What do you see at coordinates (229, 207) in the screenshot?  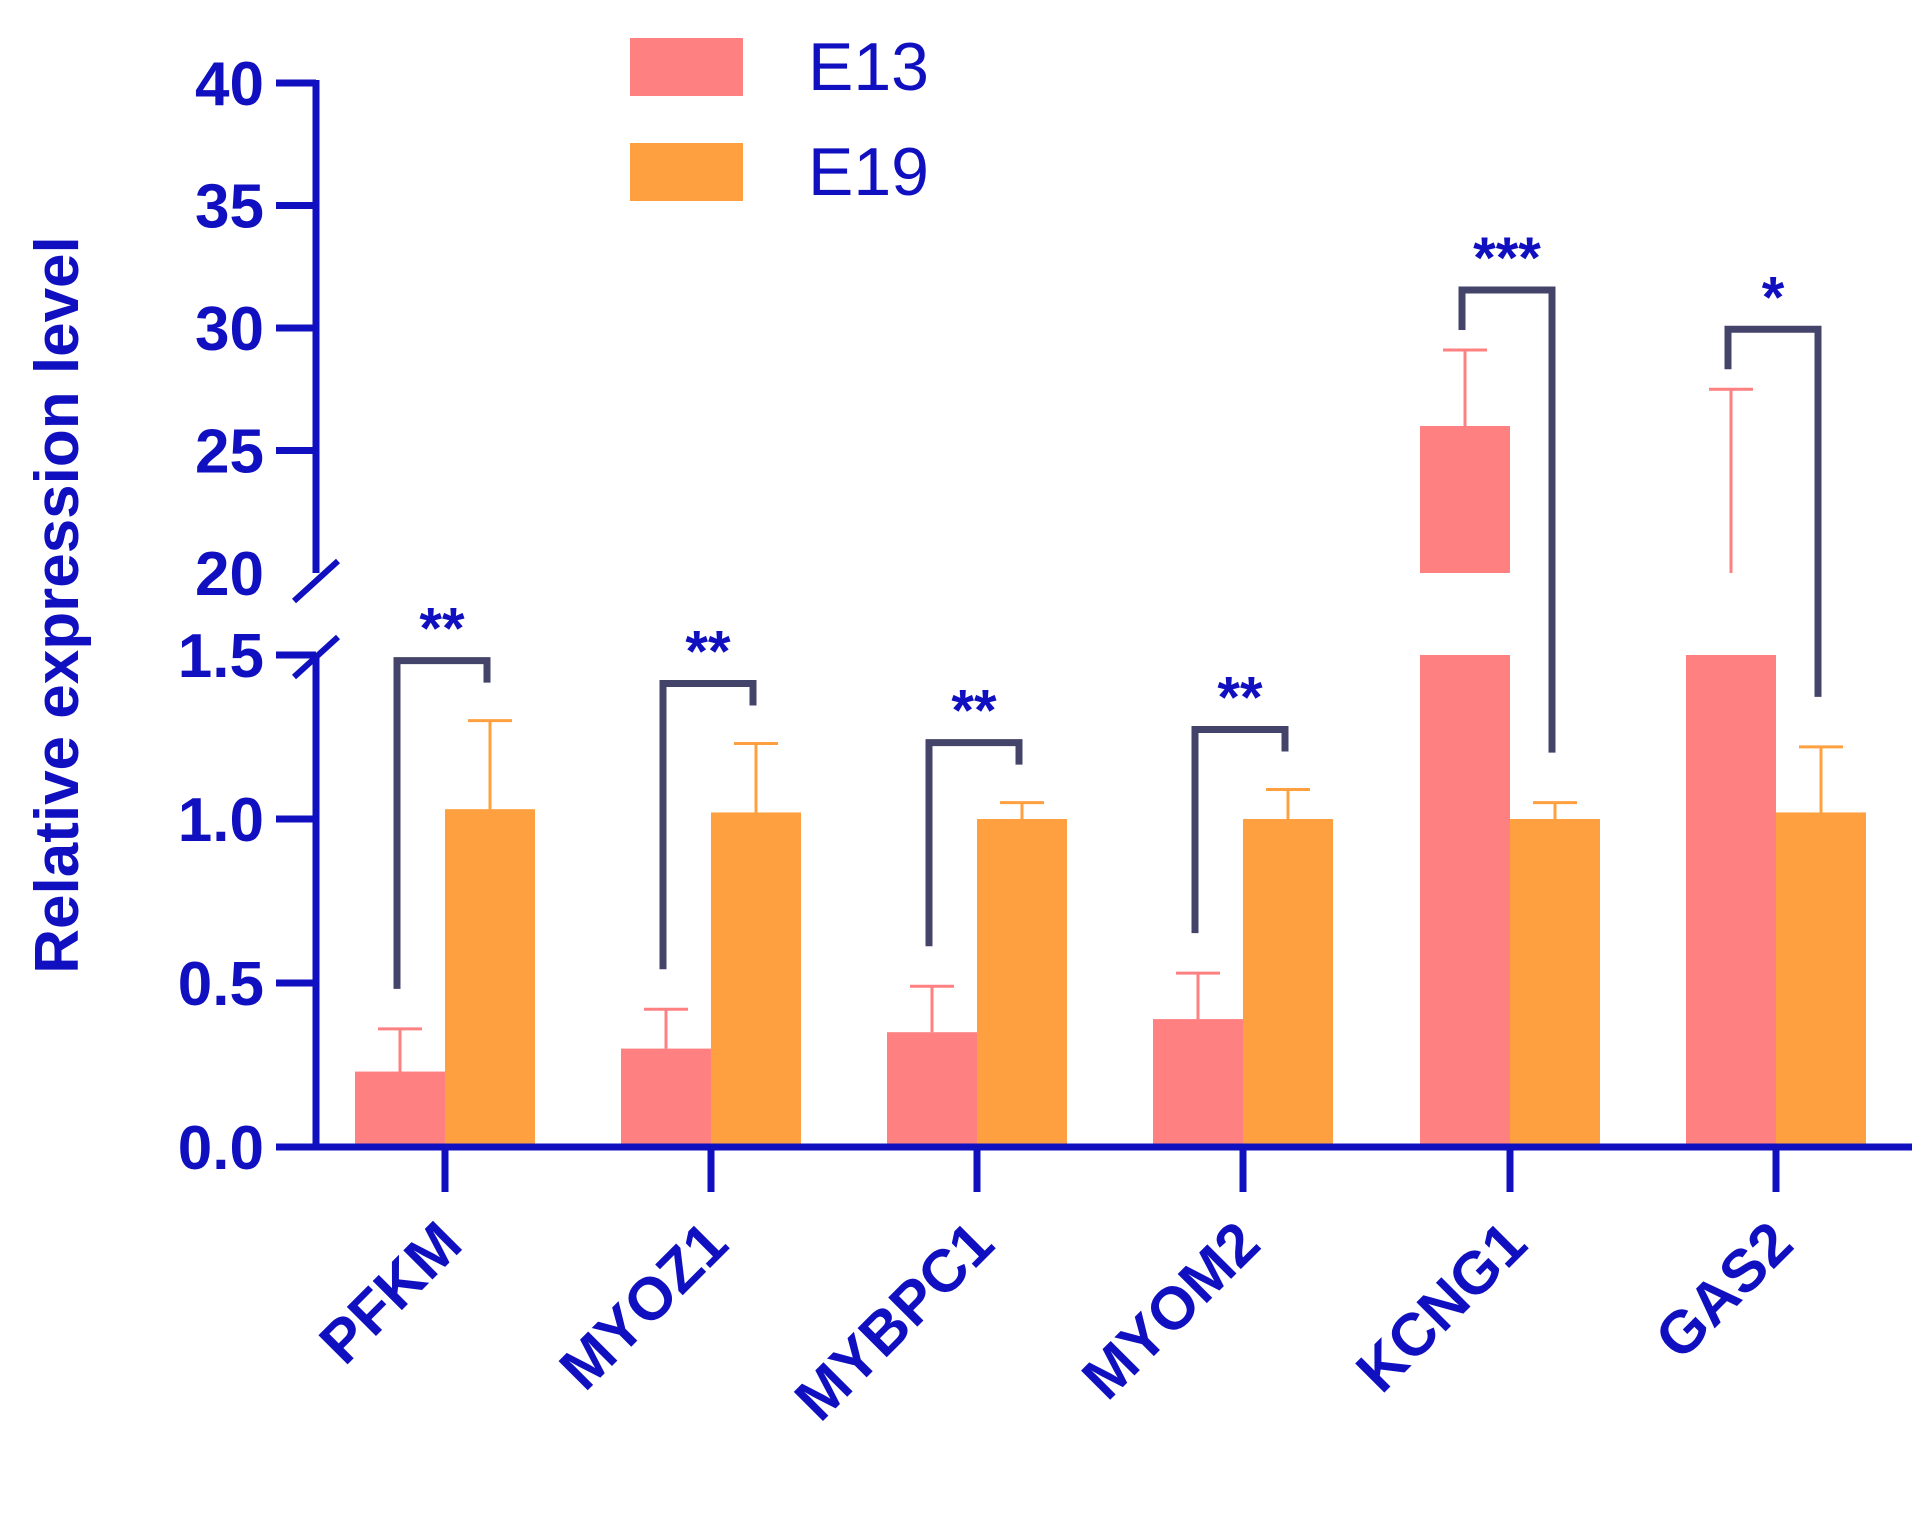 I see `y-tick-label-35: 35` at bounding box center [229, 207].